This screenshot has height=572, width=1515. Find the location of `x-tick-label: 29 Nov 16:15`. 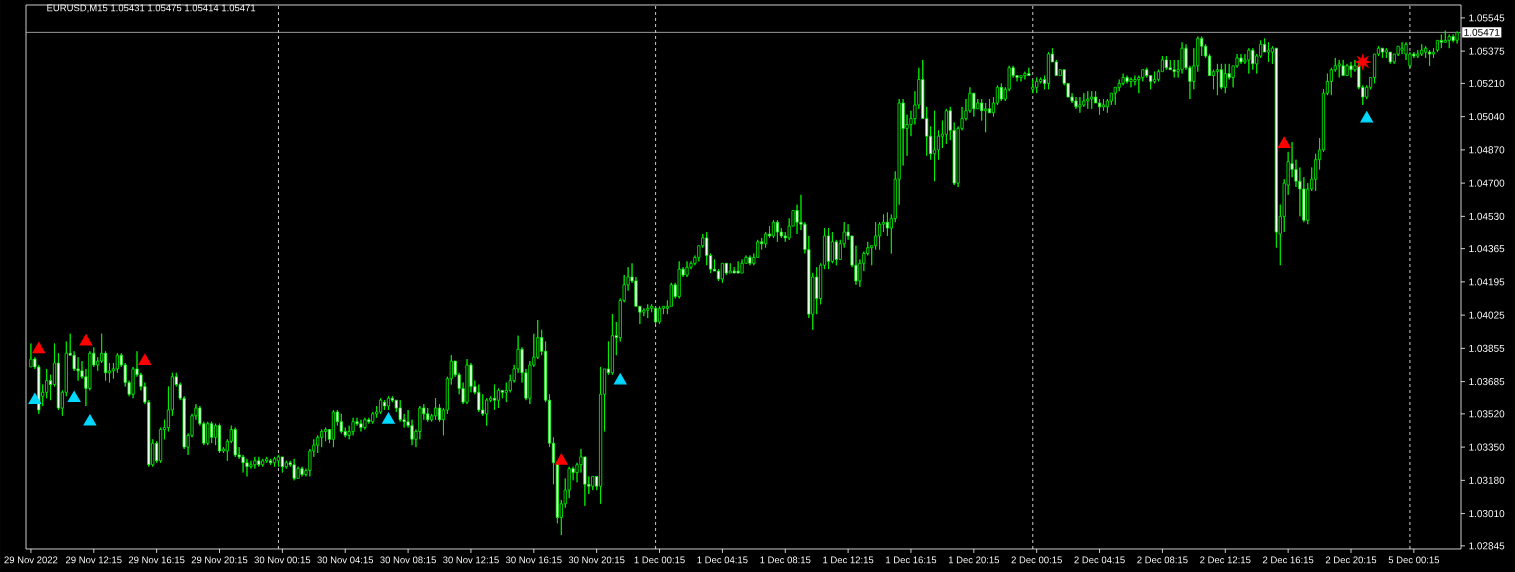

x-tick-label: 29 Nov 16:15 is located at coordinates (156, 560).